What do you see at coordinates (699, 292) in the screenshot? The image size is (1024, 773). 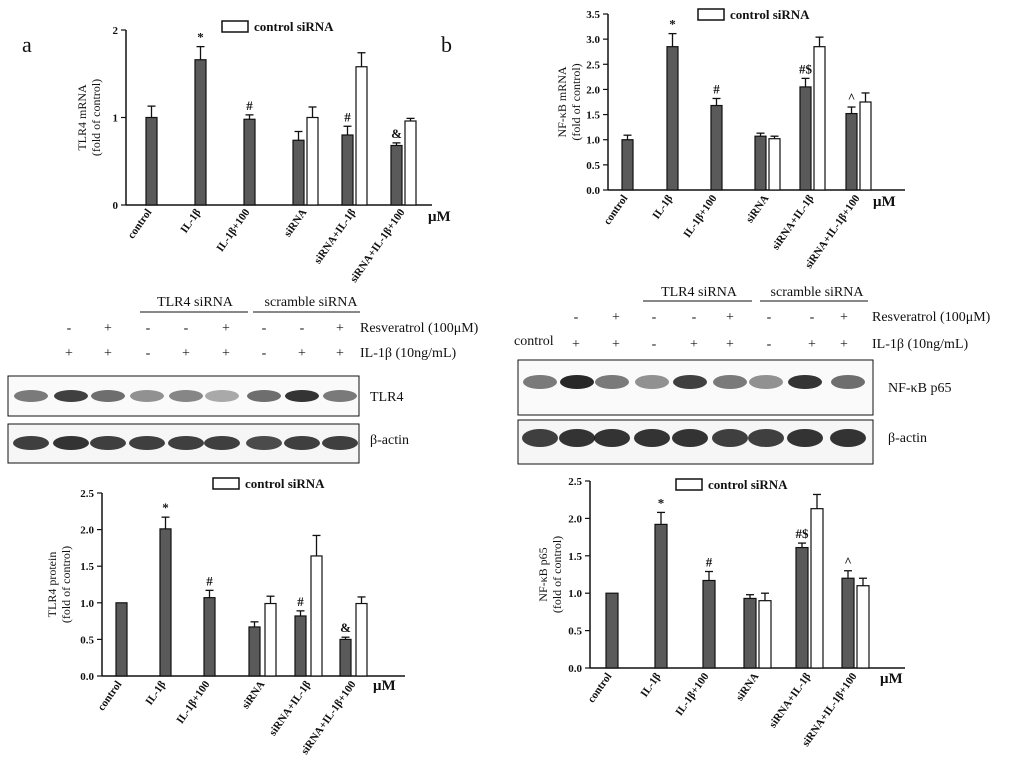 I see `blot-b-group-tlr4: TLR4 siRNA` at bounding box center [699, 292].